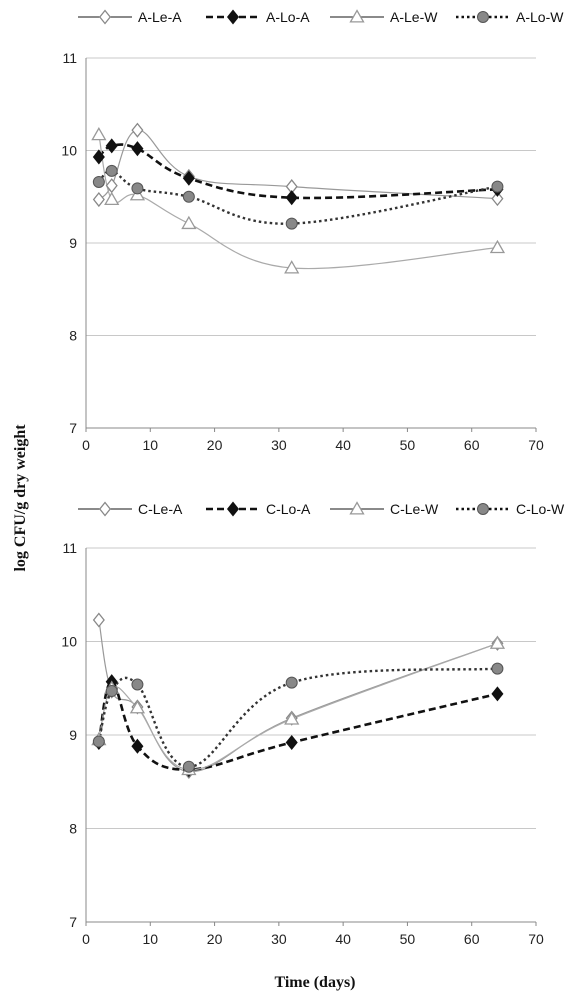 This screenshot has height=996, width=585. I want to click on legend-marker-A-Le-A, so click(105, 17).